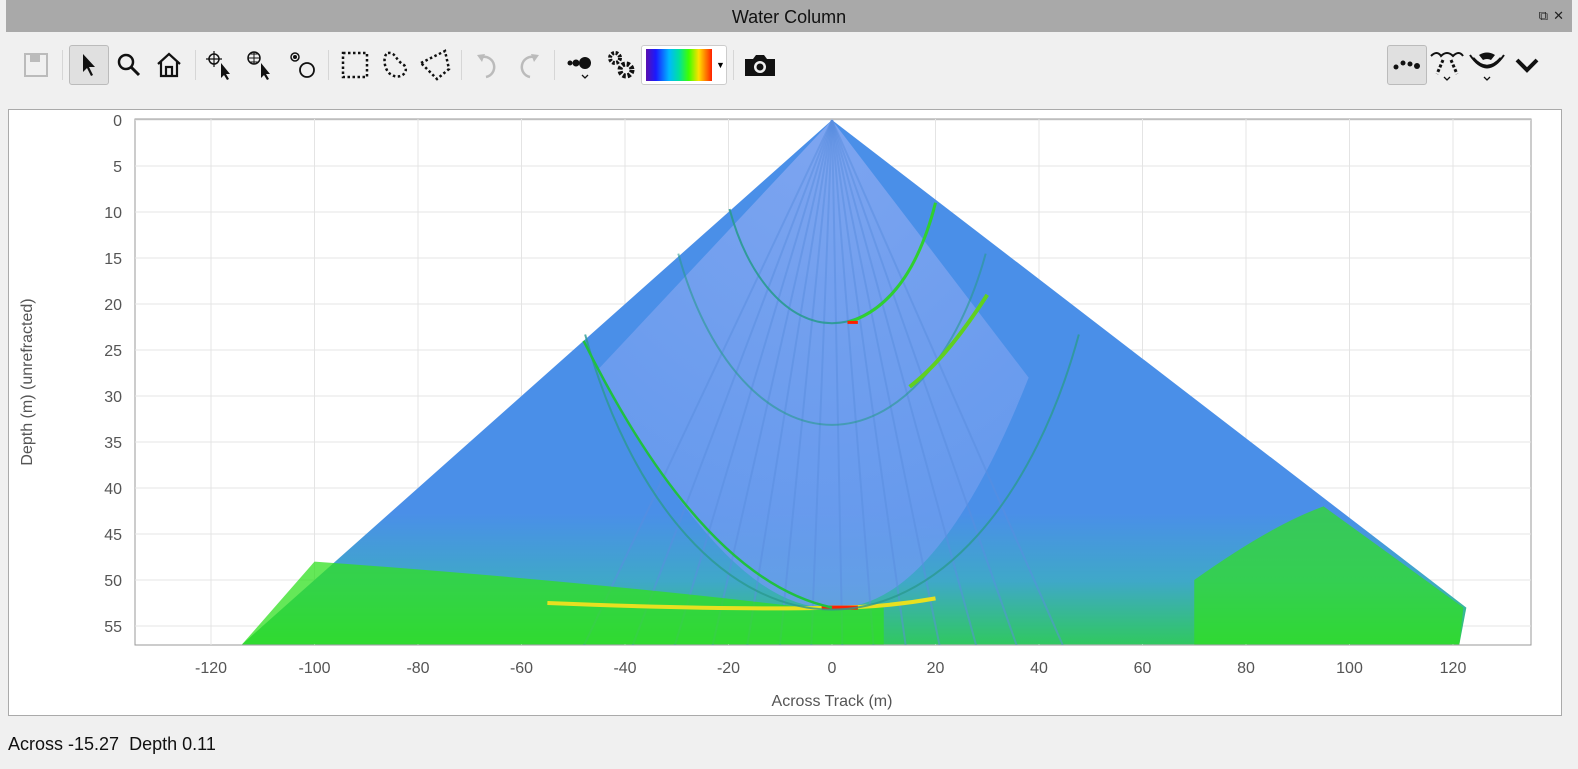  I want to click on y-tick-label: 15, so click(113, 259).